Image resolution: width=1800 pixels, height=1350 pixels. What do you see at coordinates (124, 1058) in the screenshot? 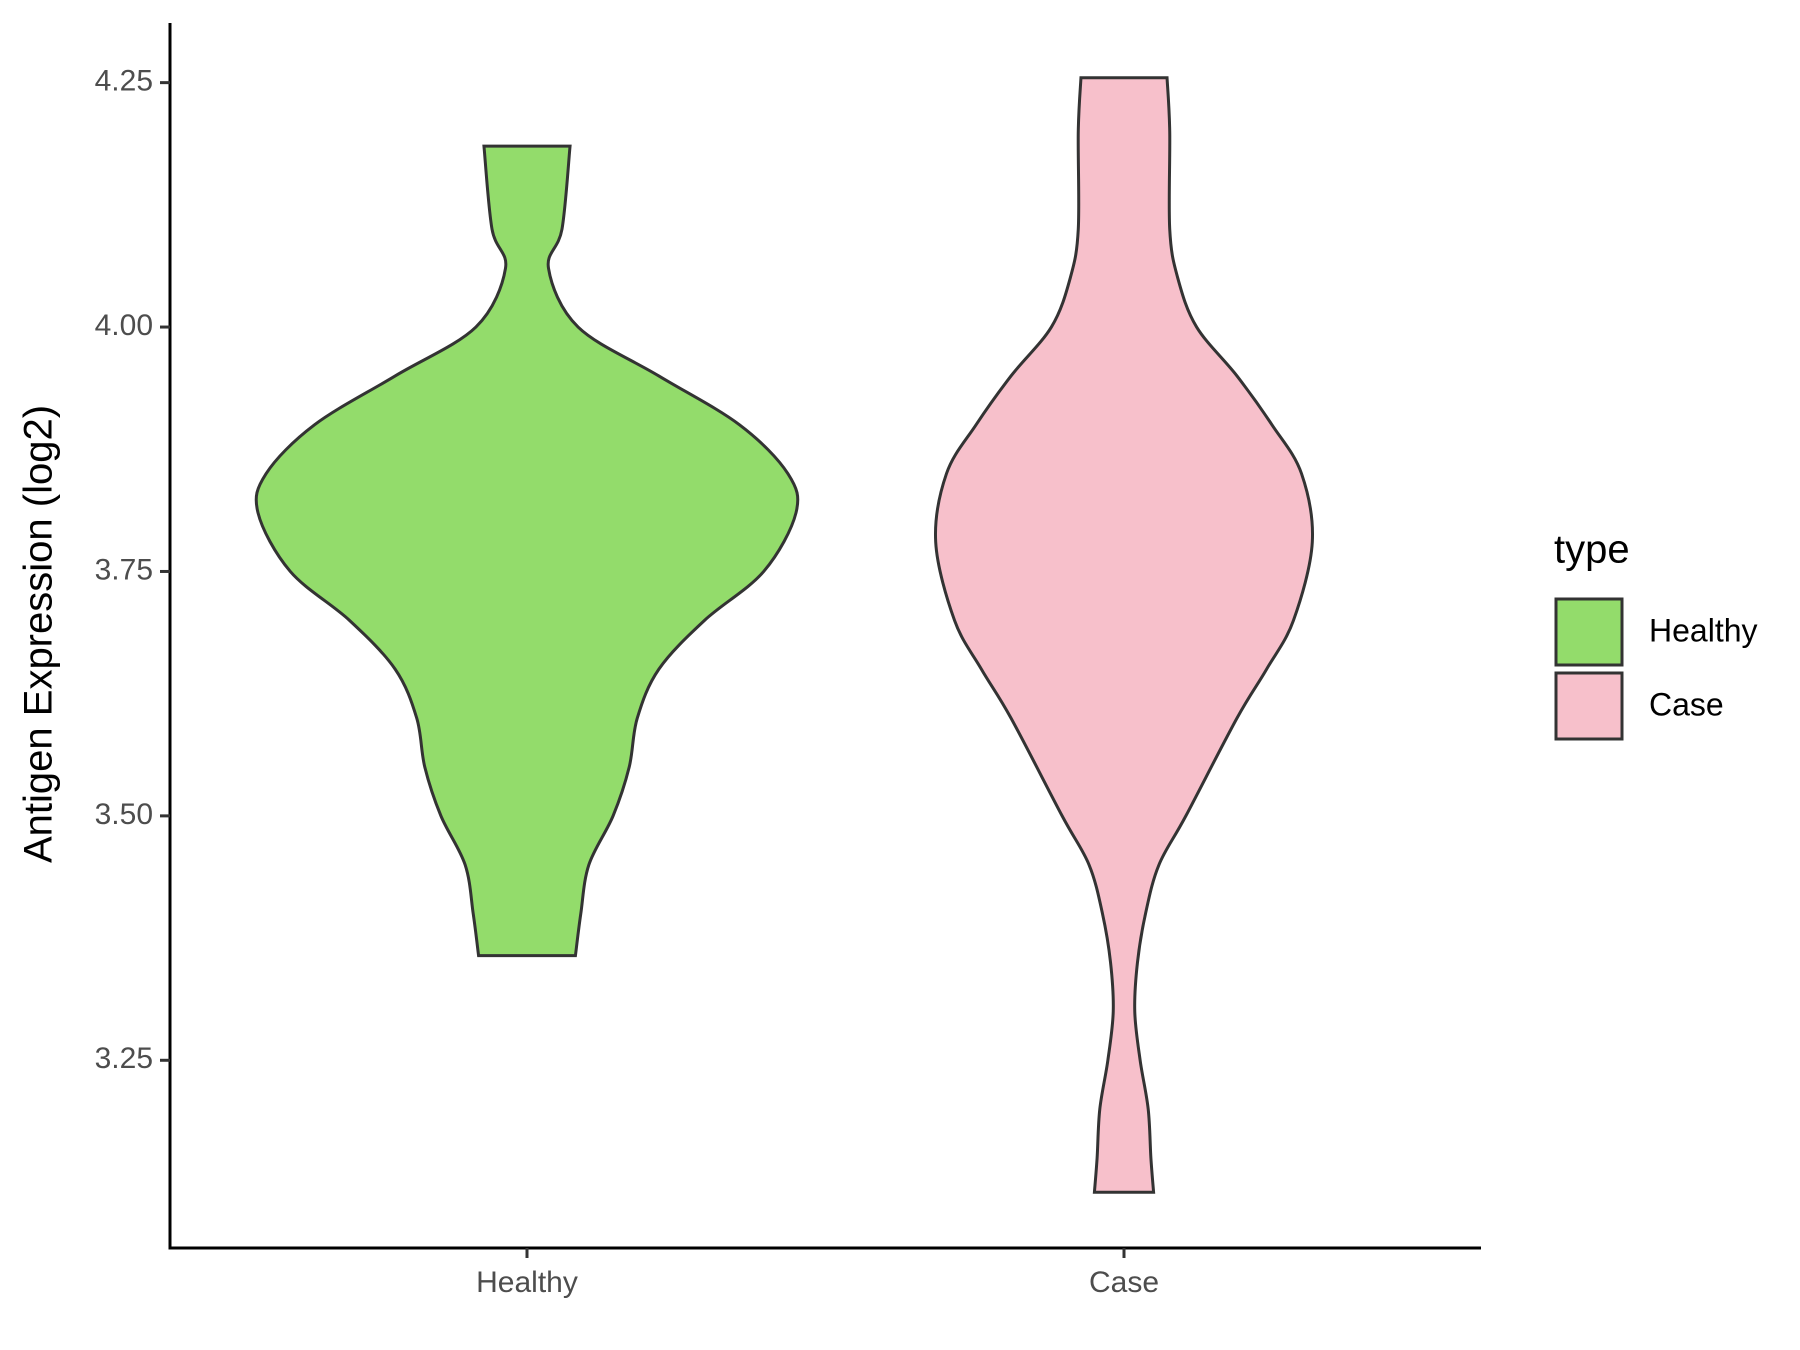
I see `y-tick-label: 3.25` at bounding box center [124, 1058].